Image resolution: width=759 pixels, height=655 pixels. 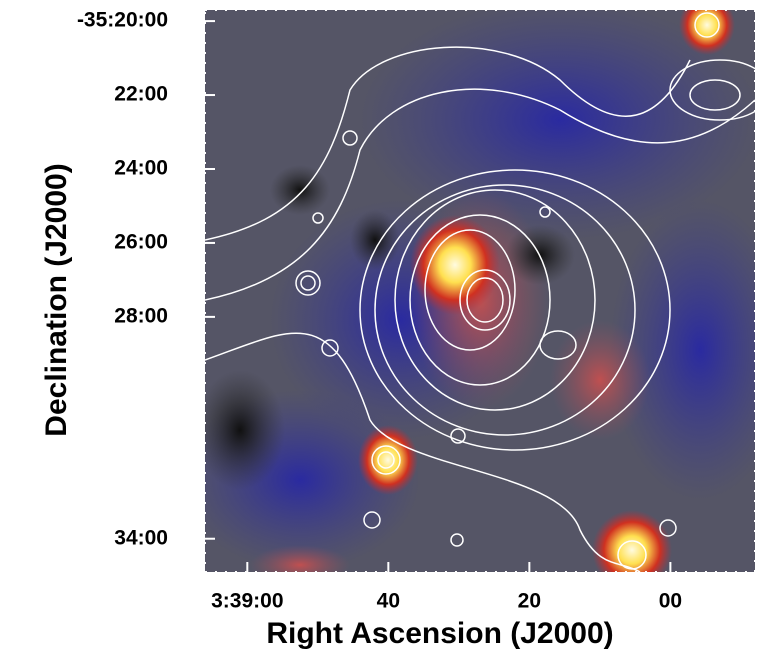 I want to click on y-tick-label: -35:20:00, so click(x=122, y=20).